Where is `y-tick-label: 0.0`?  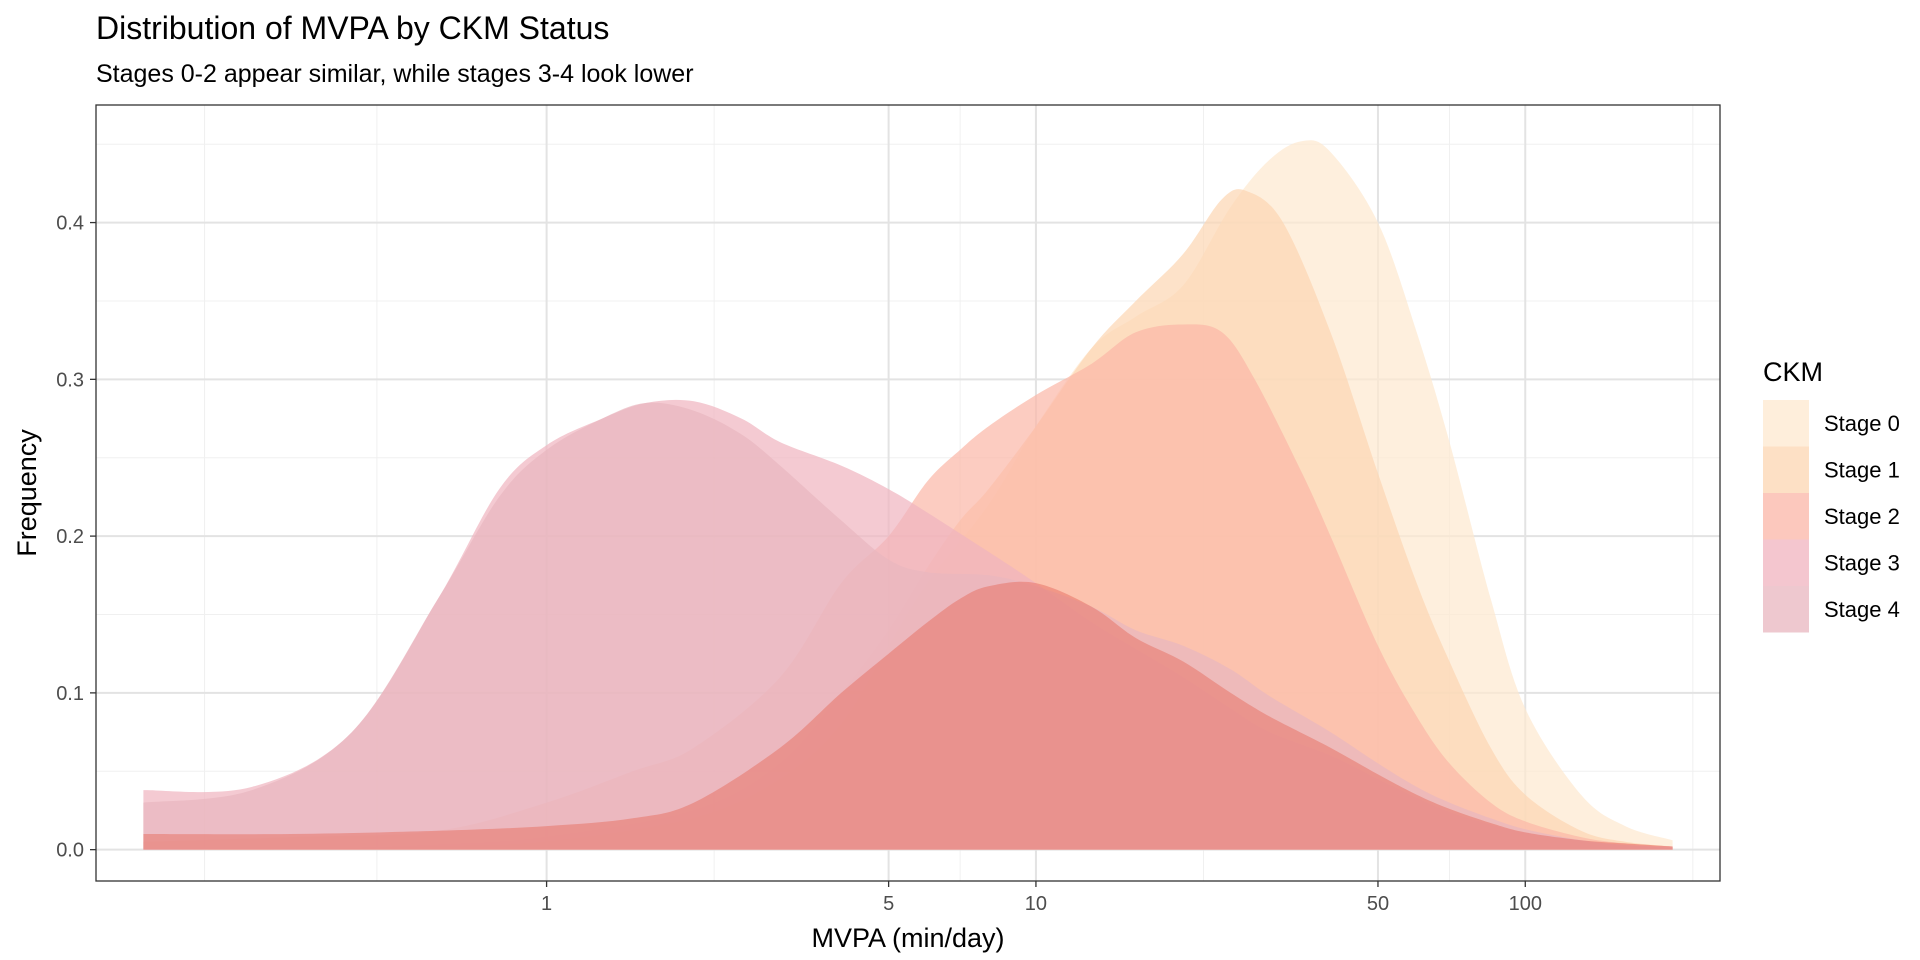
y-tick-label: 0.0 is located at coordinates (70, 851).